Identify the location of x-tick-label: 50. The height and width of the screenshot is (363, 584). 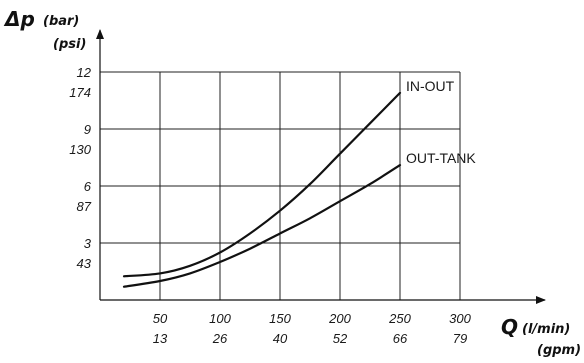
(160, 318).